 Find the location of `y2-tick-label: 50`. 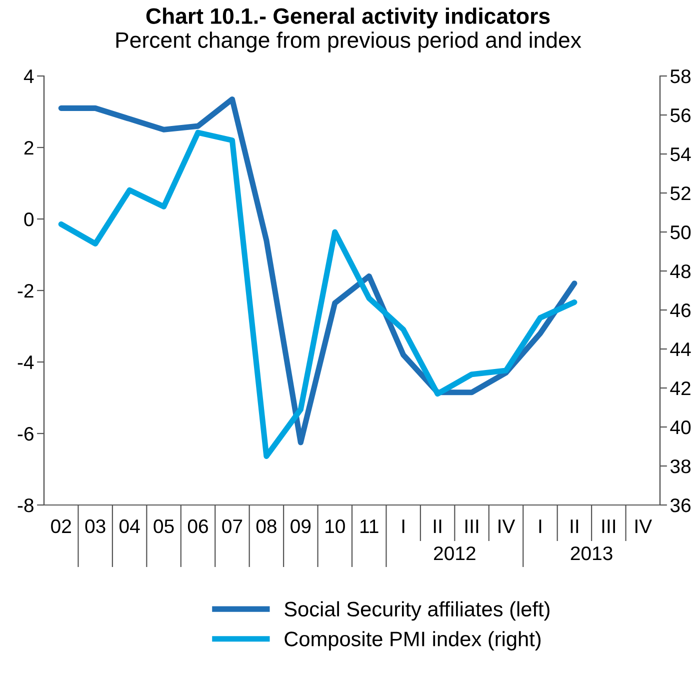

y2-tick-label: 50 is located at coordinates (680, 232).